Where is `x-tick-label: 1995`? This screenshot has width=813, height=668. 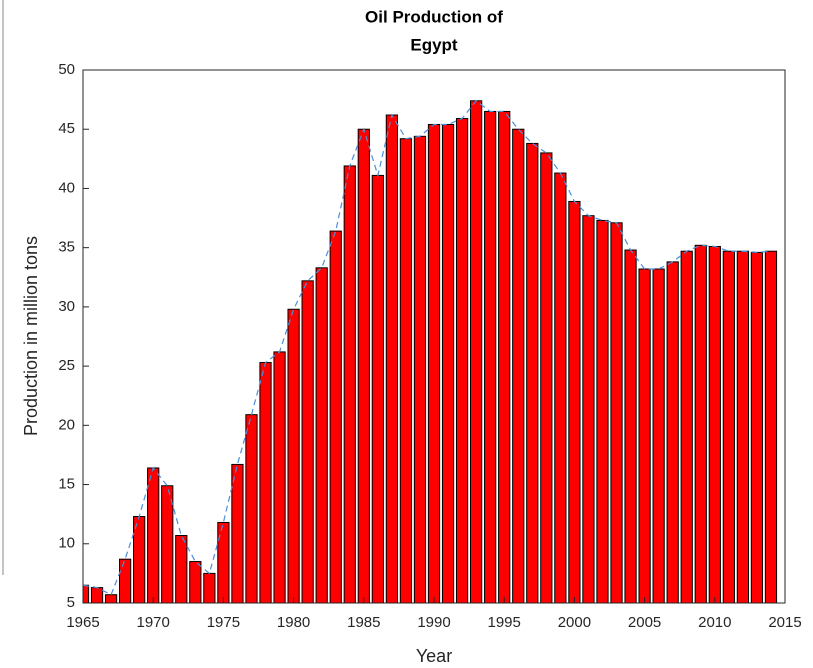 x-tick-label: 1995 is located at coordinates (504, 622).